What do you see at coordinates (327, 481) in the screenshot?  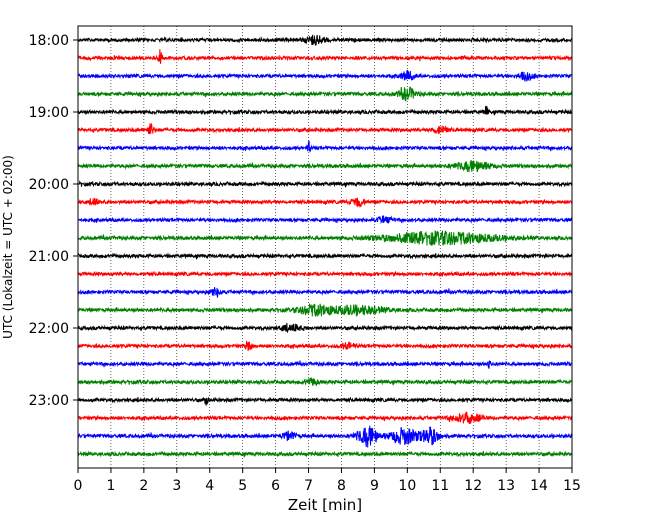 I see `x-axis-ticks: 0 1 2 3 4 5 6 7 8 9 10 11 12 13 14 15` at bounding box center [327, 481].